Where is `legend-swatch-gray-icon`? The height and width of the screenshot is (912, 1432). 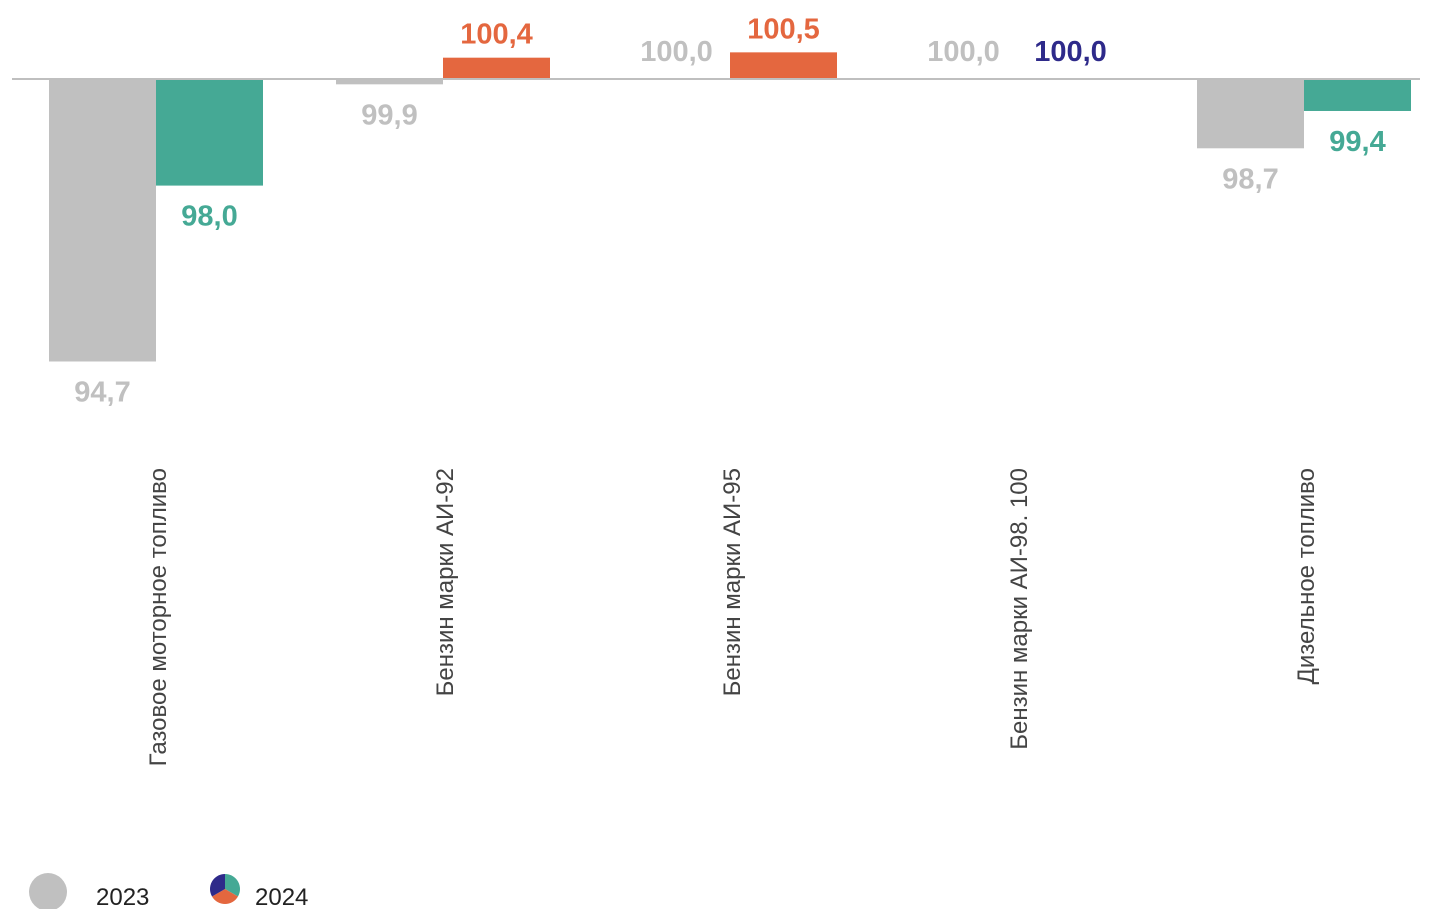 legend-swatch-gray-icon is located at coordinates (48, 891).